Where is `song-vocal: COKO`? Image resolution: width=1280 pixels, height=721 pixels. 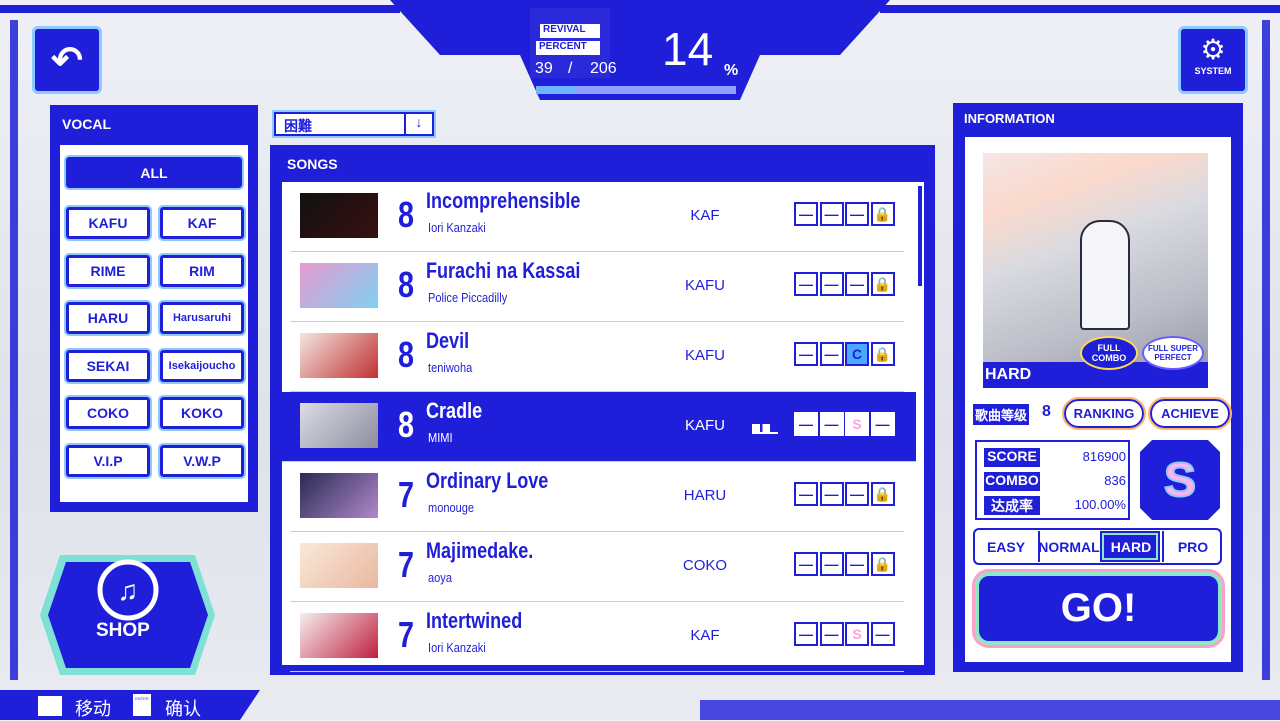 song-vocal: COKO is located at coordinates (705, 565).